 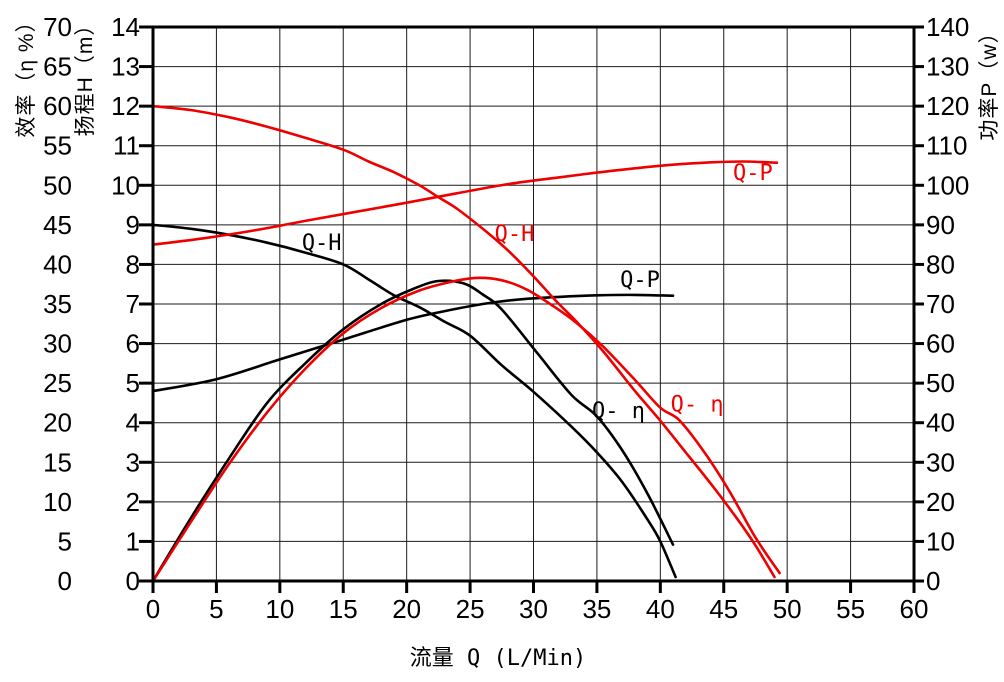 What do you see at coordinates (133, 225) in the screenshot?
I see `head-tick-label: 9` at bounding box center [133, 225].